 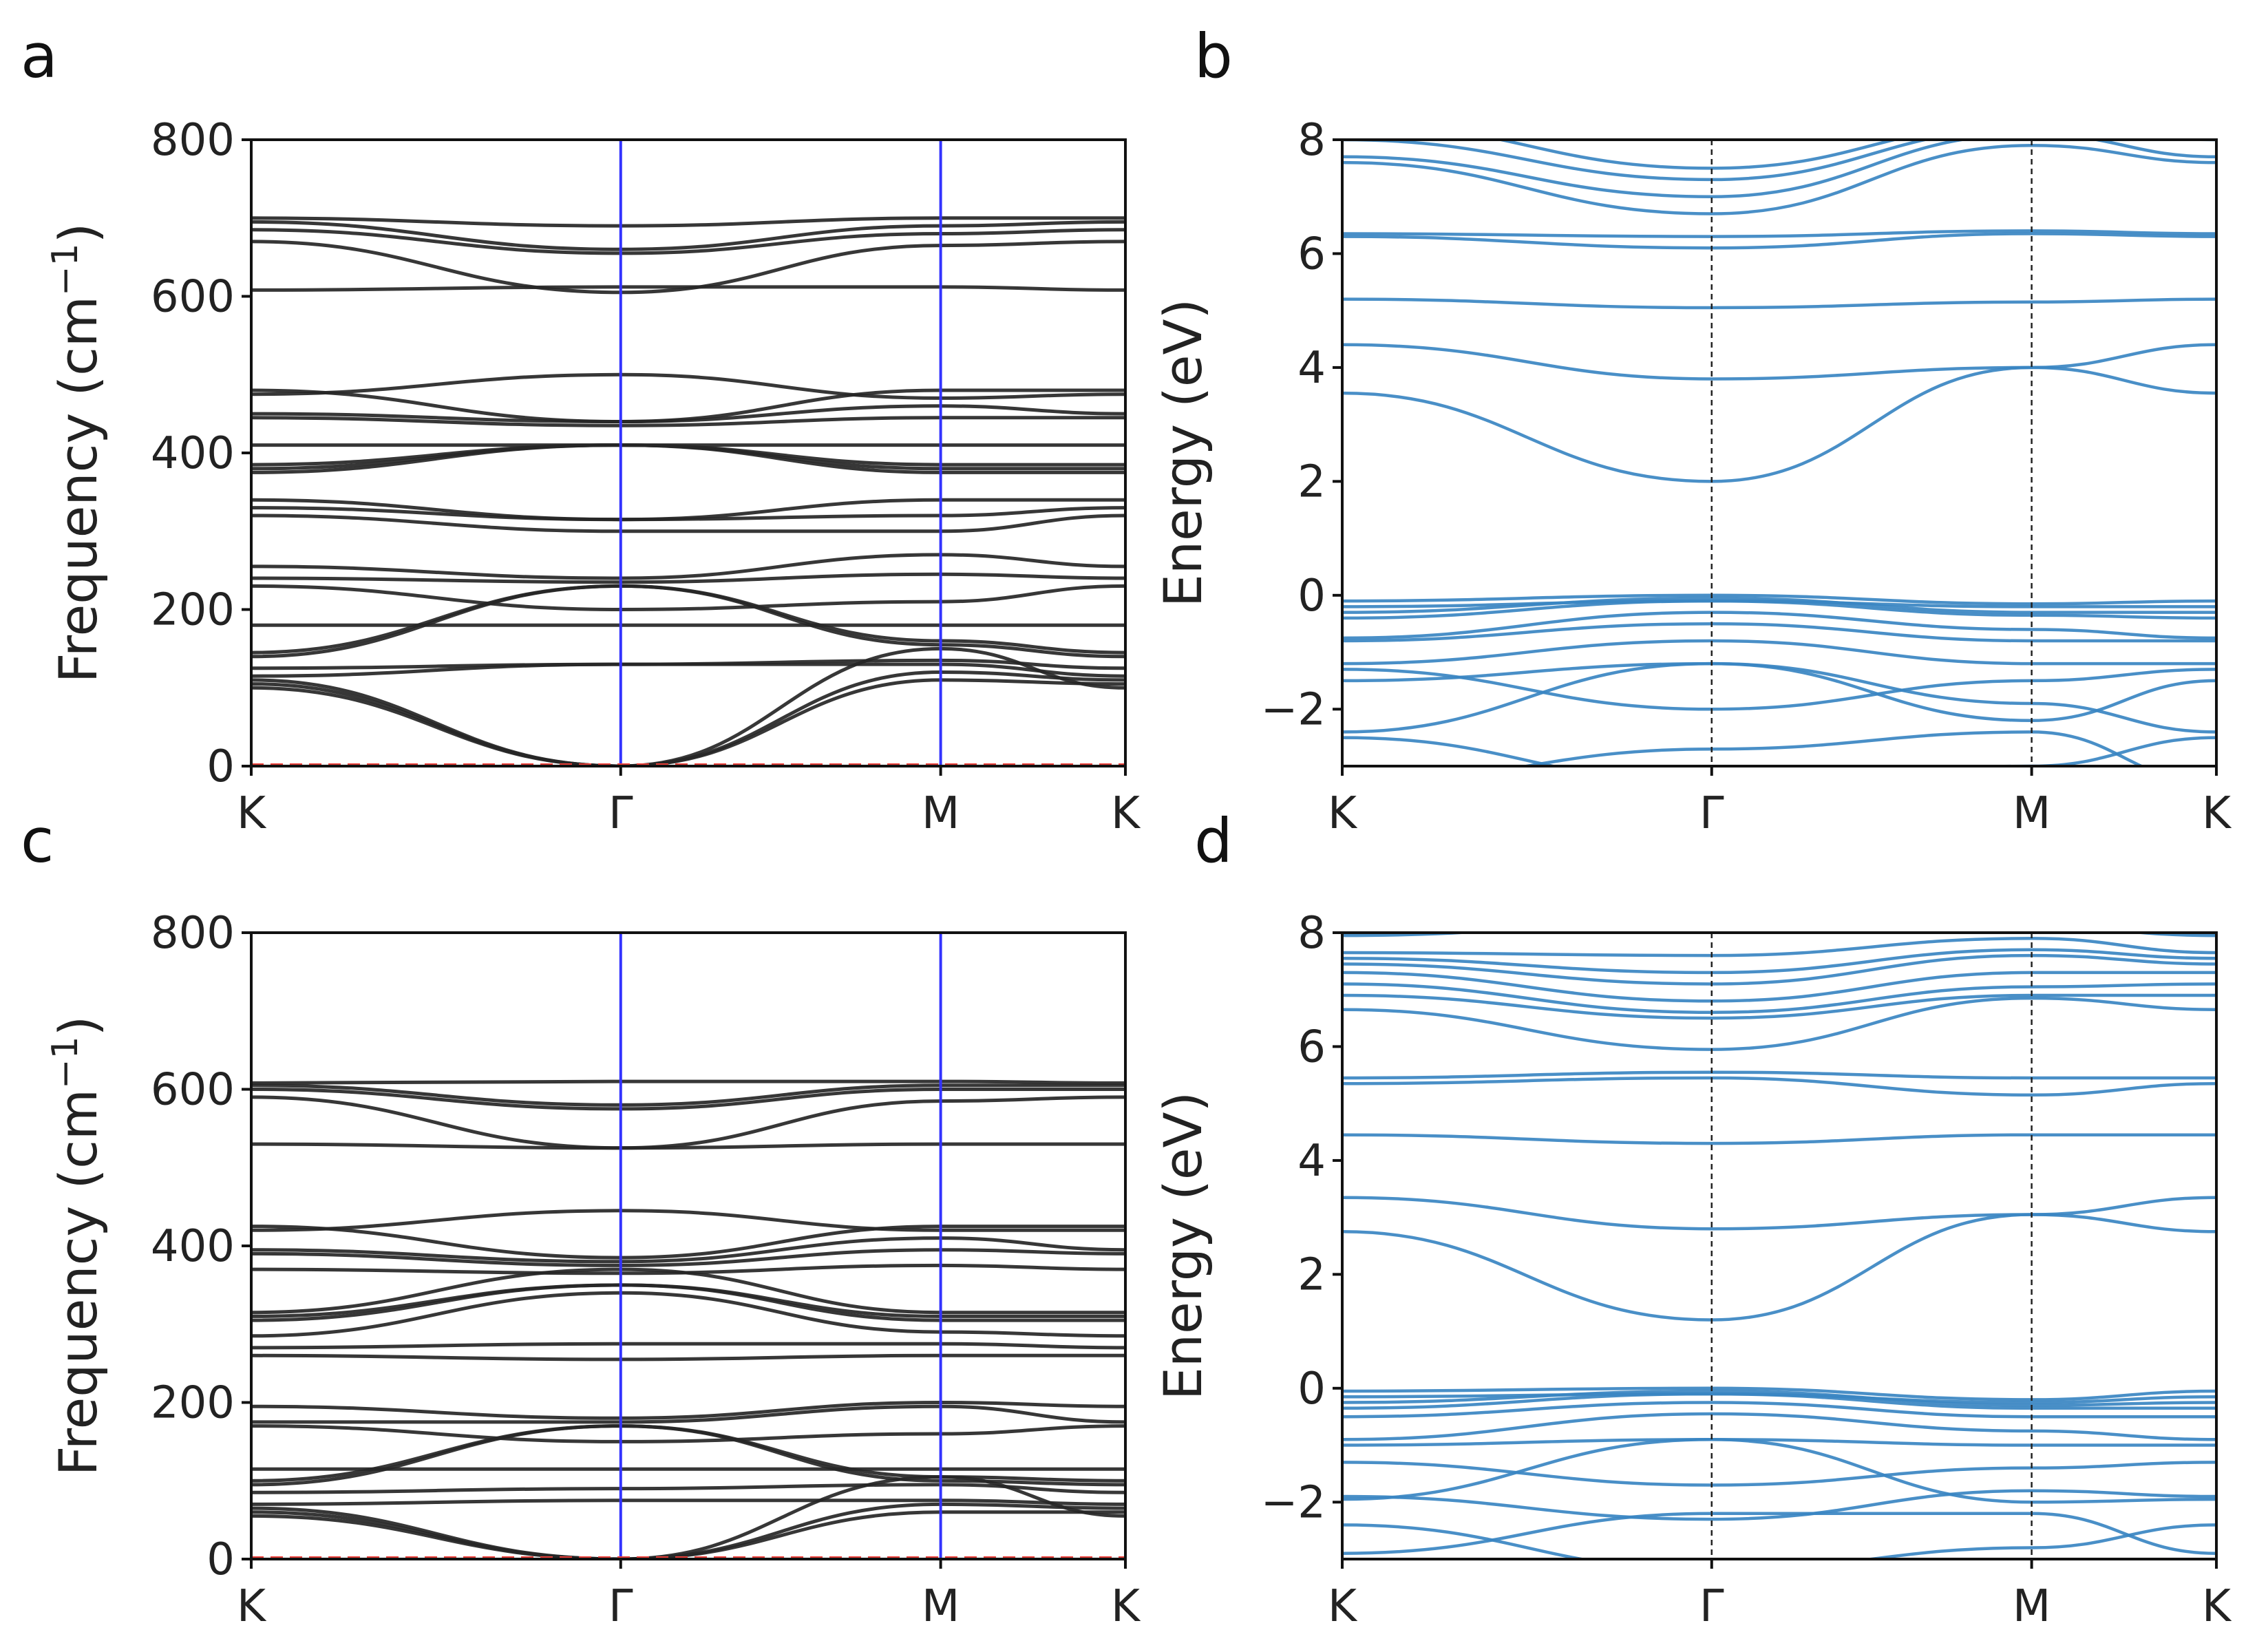 What do you see at coordinates (220, 1560) in the screenshot?
I see `y-tick-label-c-0: 0` at bounding box center [220, 1560].